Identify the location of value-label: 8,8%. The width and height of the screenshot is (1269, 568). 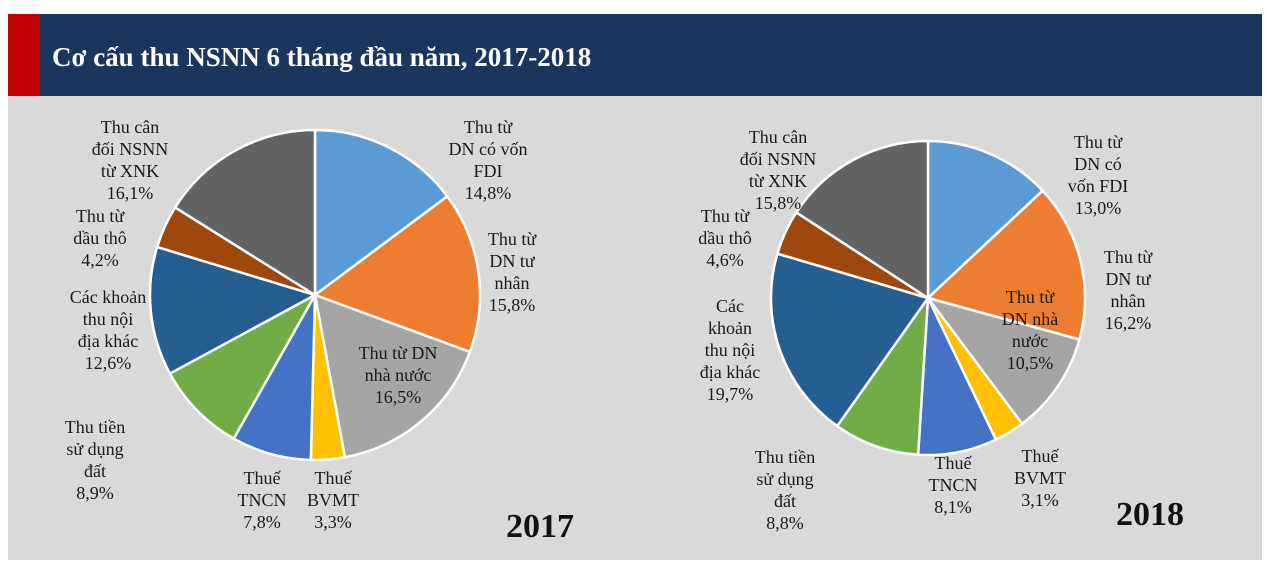
(785, 523).